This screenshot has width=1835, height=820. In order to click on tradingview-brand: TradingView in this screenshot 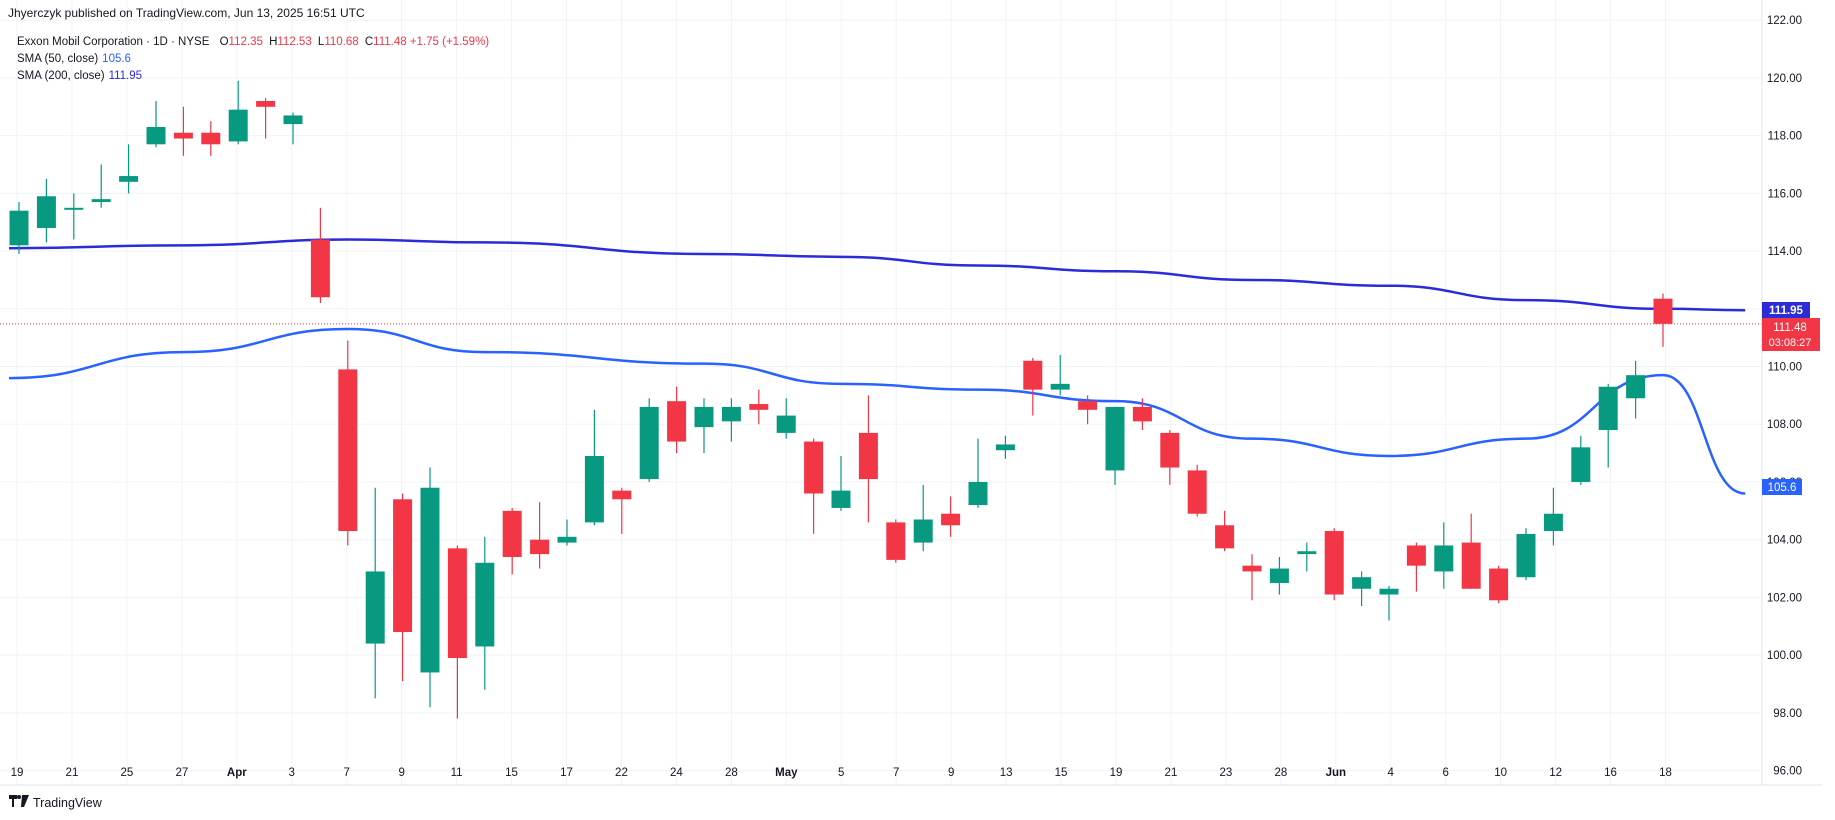, I will do `click(55, 802)`.